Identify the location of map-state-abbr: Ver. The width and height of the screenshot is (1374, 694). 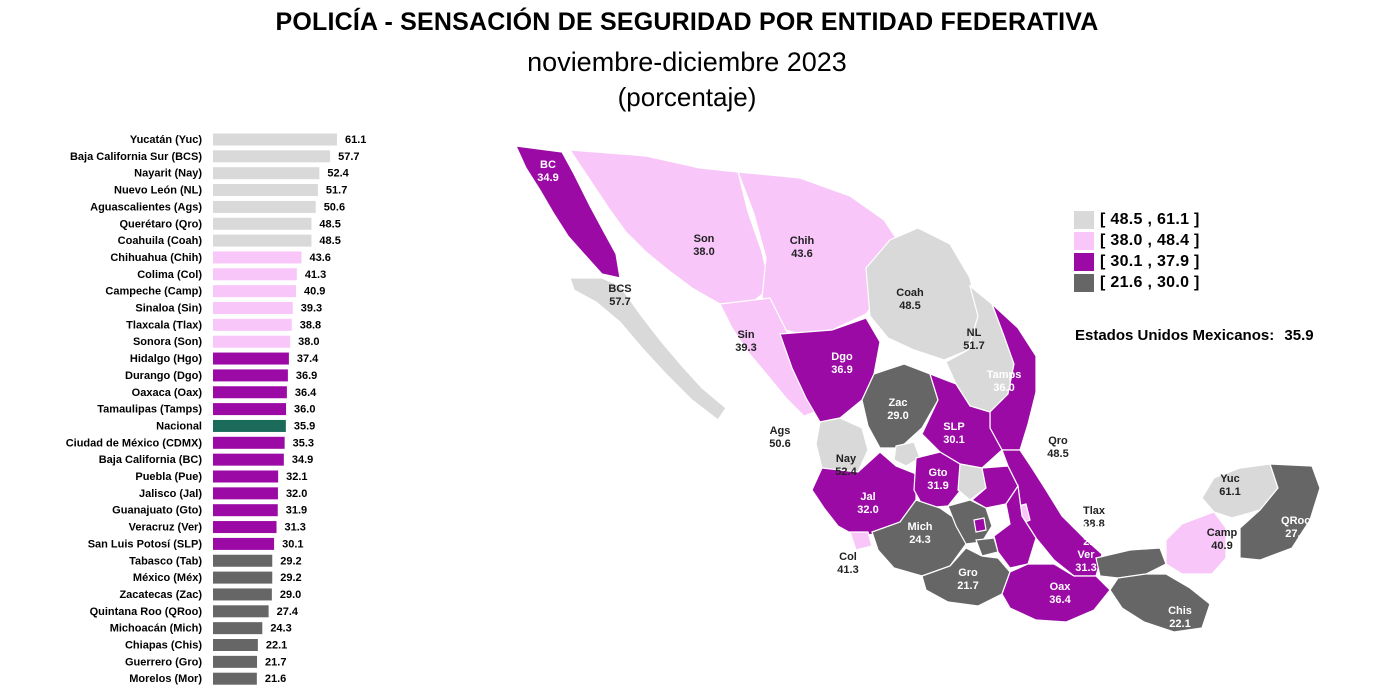
(1086, 555).